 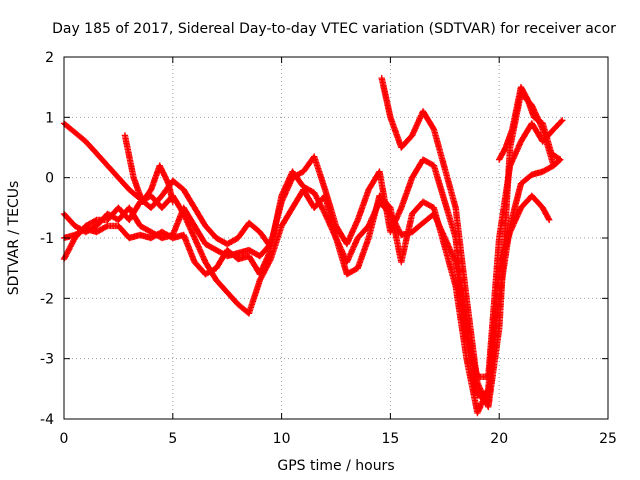 I want to click on x-tick-label: 5, so click(x=172, y=439).